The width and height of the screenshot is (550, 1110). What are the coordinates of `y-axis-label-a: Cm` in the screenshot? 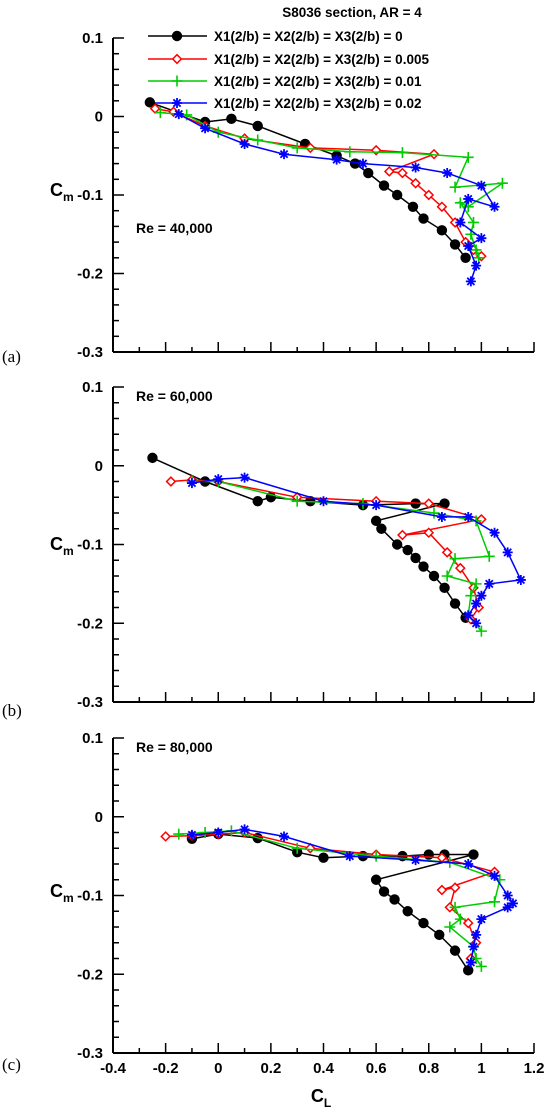 It's located at (62, 192).